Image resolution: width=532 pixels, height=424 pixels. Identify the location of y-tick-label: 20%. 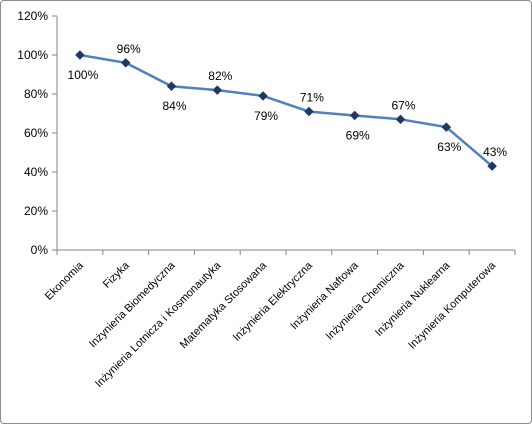
(36, 211).